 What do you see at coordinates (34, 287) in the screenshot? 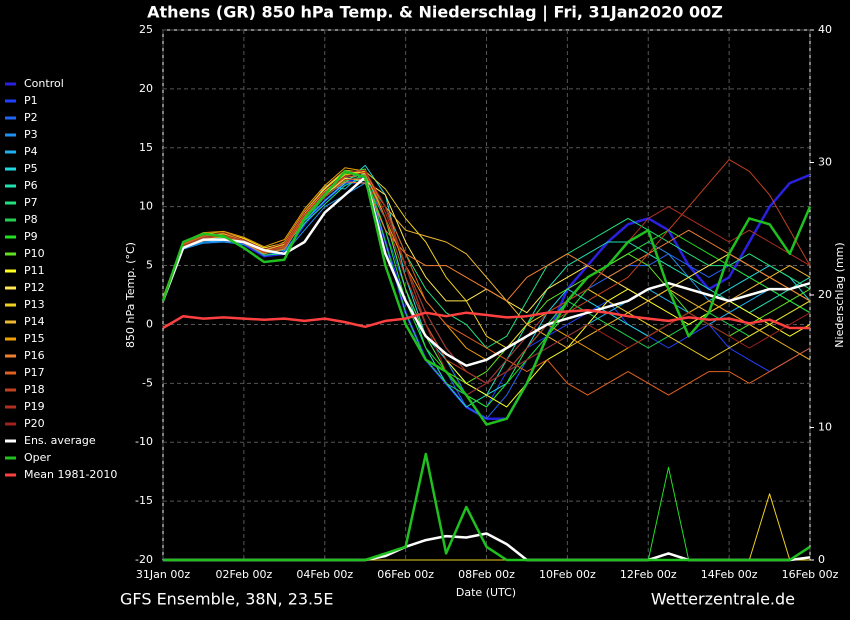
I see `legend-label: P12` at bounding box center [34, 287].